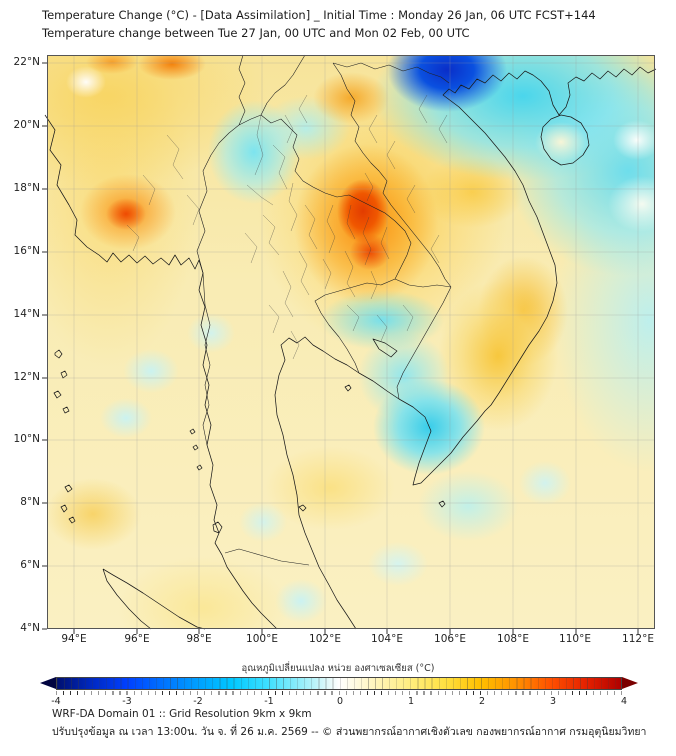  Describe the element at coordinates (482, 701) in the screenshot. I see `colorbar-tick-label: 2` at that location.